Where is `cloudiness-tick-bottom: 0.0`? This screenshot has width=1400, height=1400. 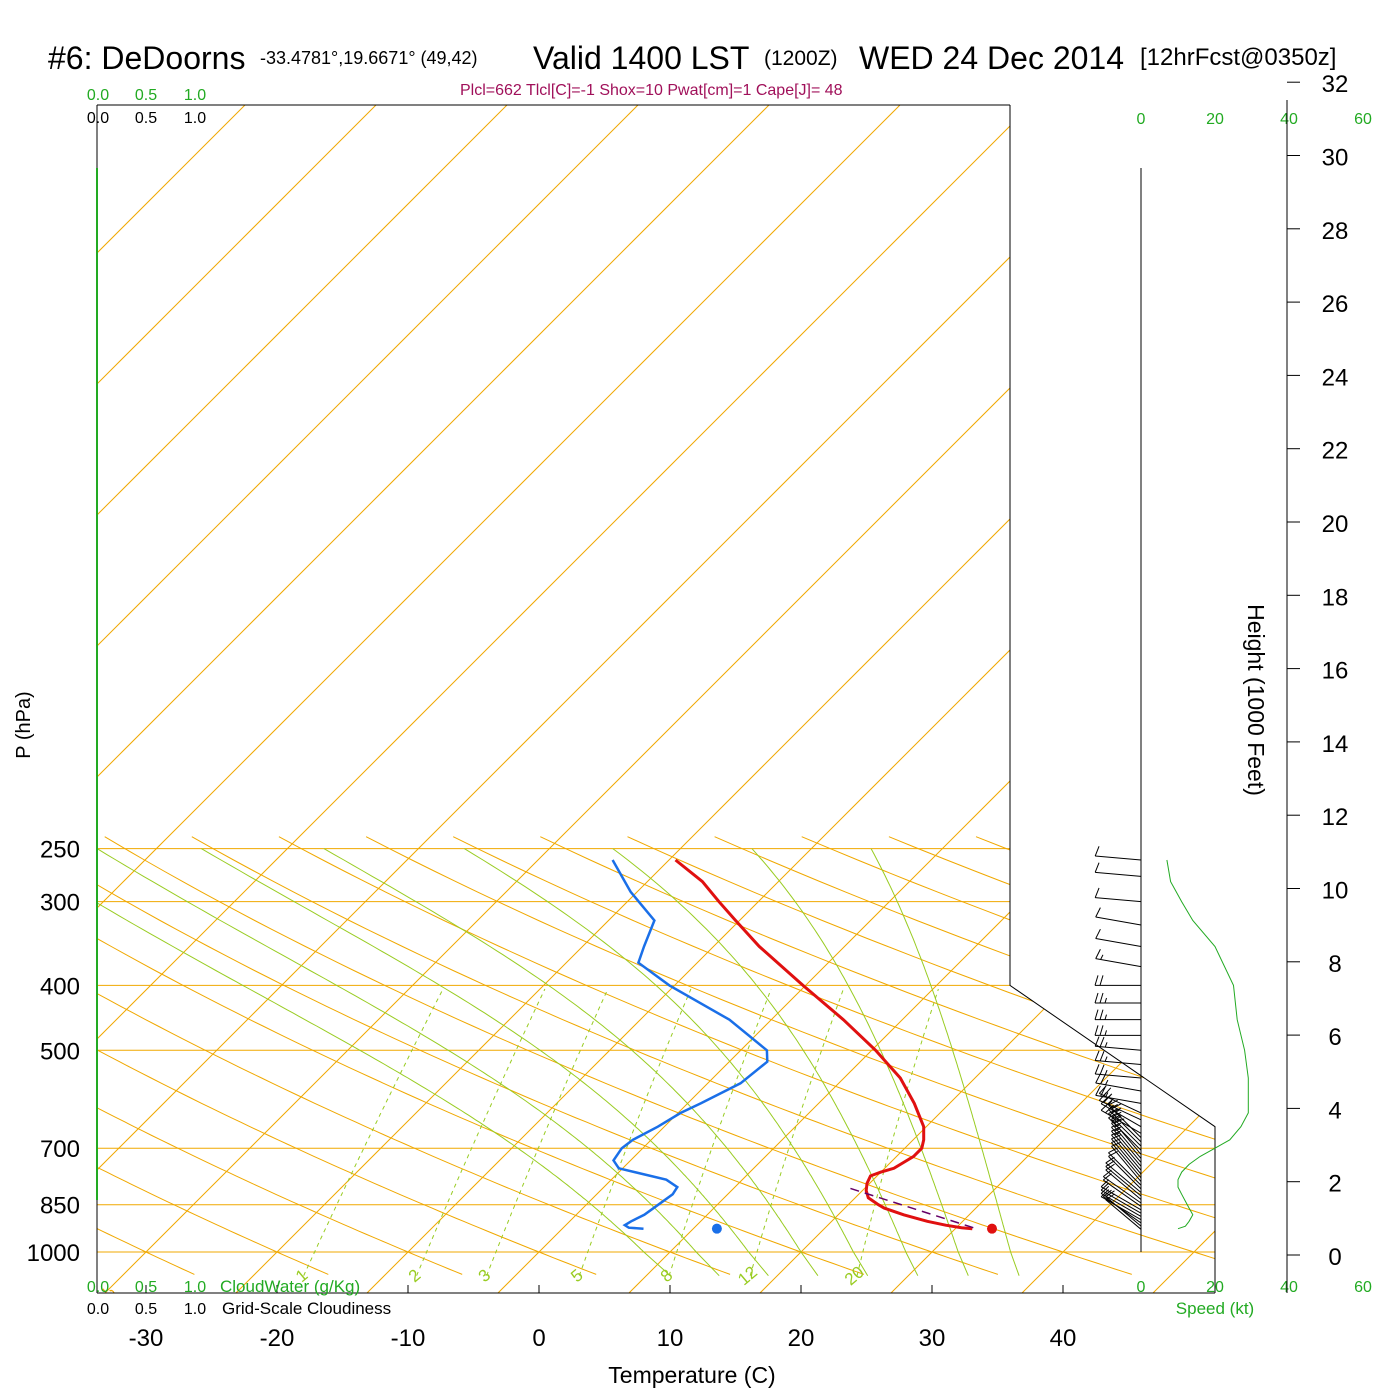 cloudiness-tick-bottom: 0.0 is located at coordinates (98, 1309).